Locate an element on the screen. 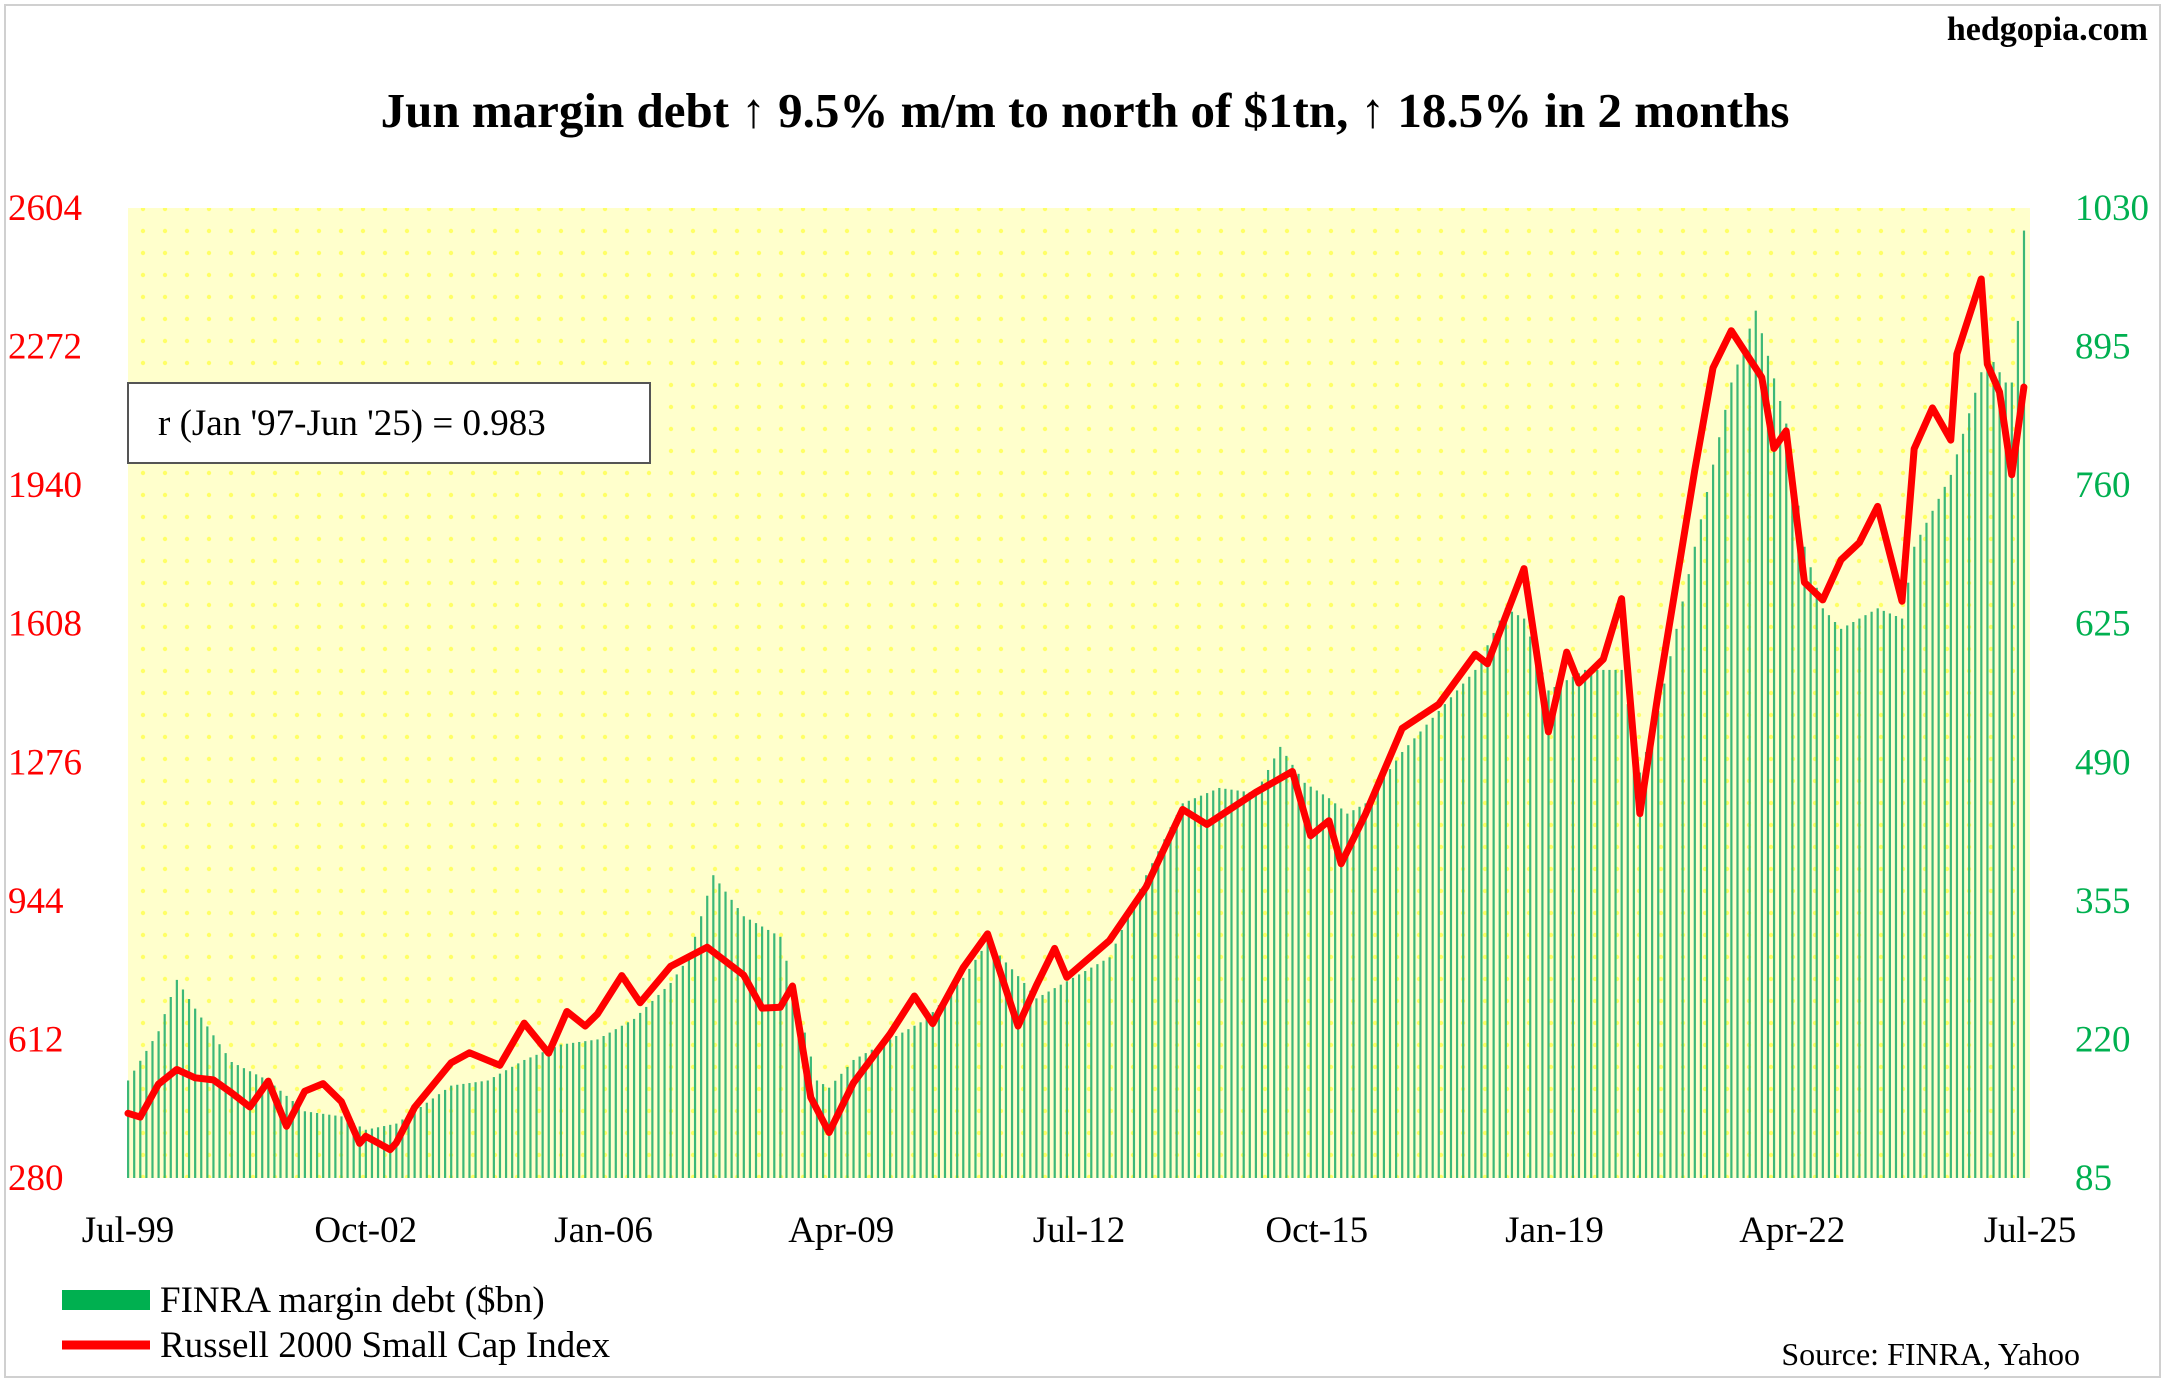 This screenshot has width=2167, height=1384. left-tick-label: 1608 is located at coordinates (45, 624).